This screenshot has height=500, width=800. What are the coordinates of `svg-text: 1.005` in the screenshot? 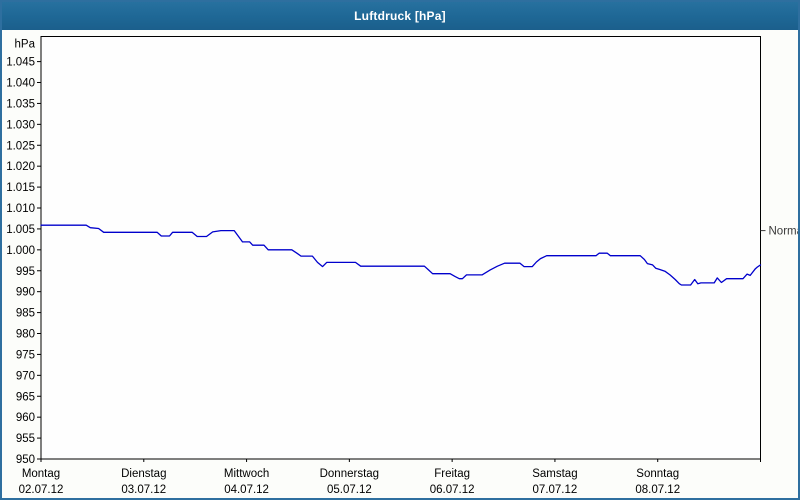 It's located at (20, 230).